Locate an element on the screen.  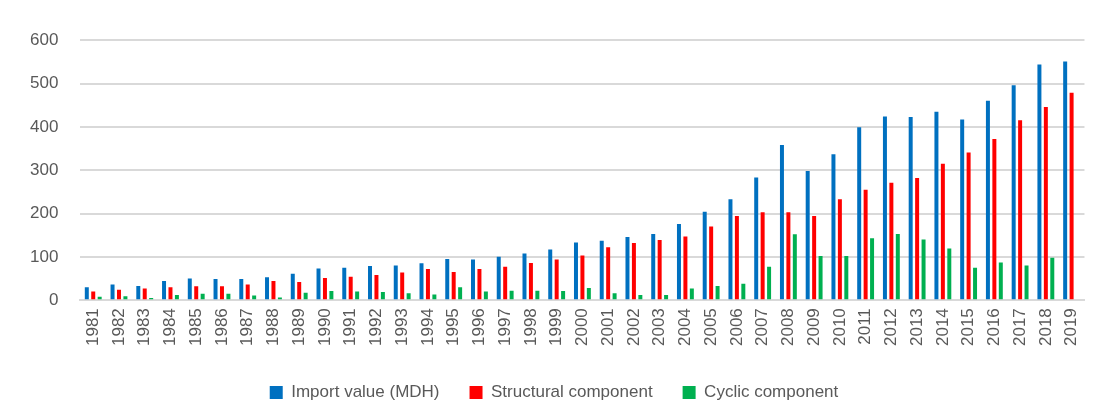
x-tick-label: 1989 is located at coordinates (298, 327).